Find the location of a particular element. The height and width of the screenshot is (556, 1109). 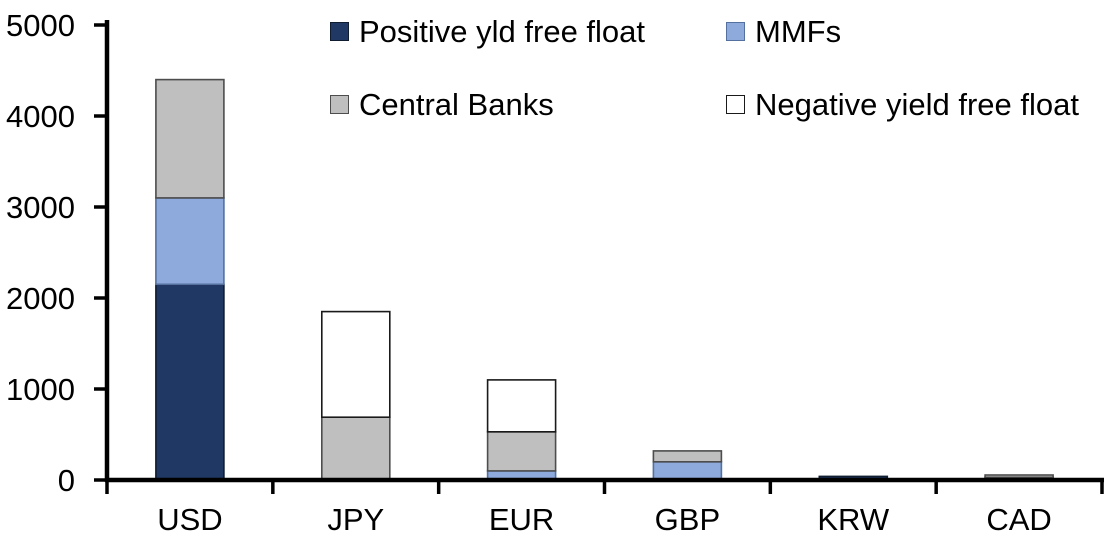

y-axis-label-0: 0 is located at coordinates (66, 480).